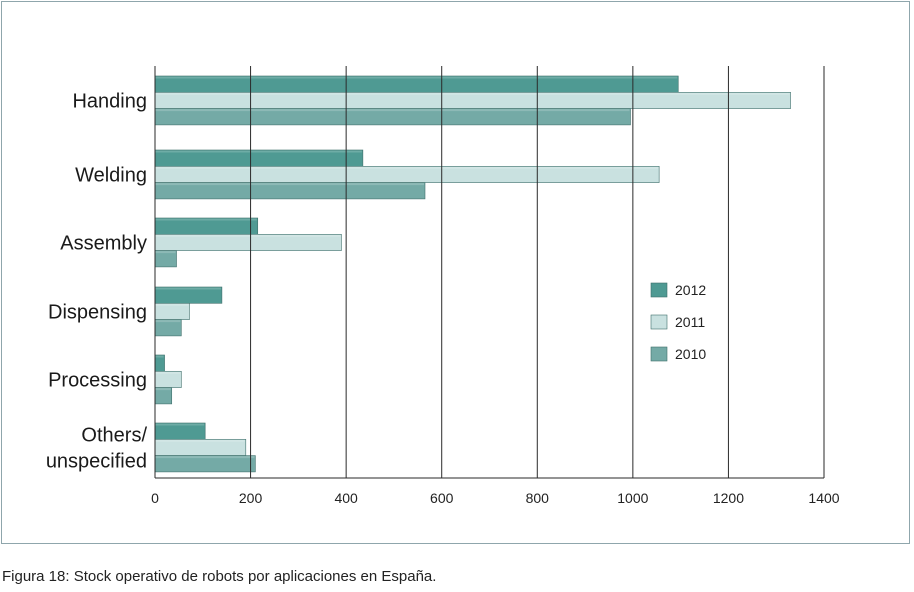 Image resolution: width=914 pixels, height=592 pixels. I want to click on x-tick-label-200: 200, so click(251, 498).